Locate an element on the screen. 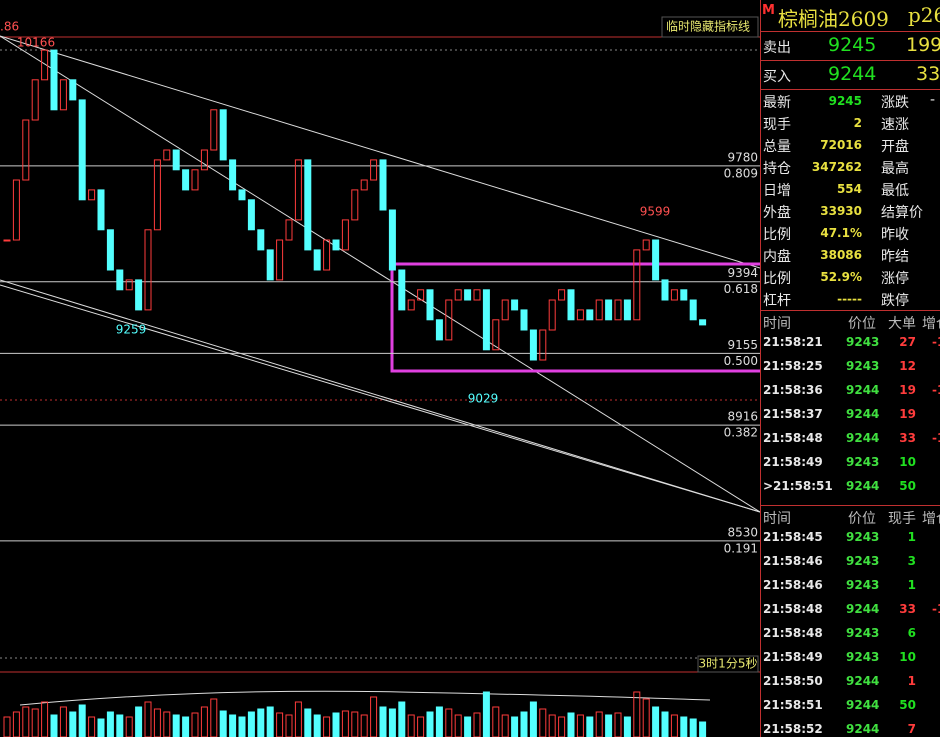  timer-box is located at coordinates (728, 664).